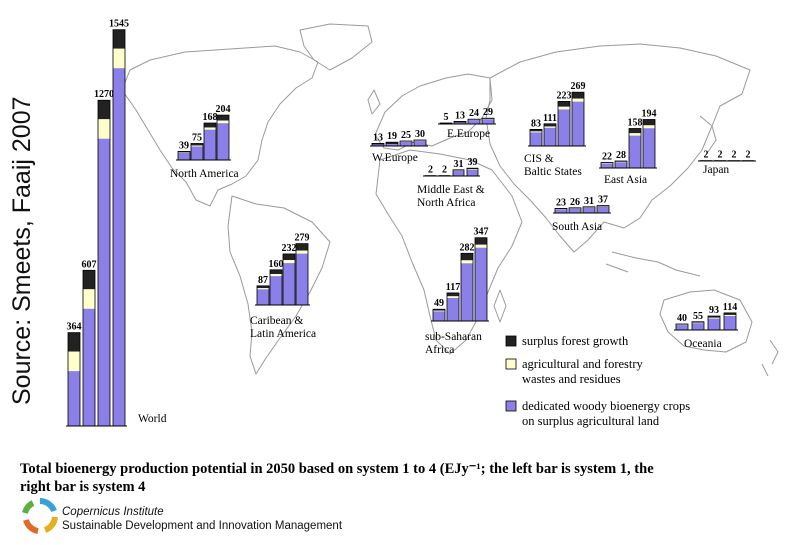  I want to click on east-asia-bar-2-surplus-forest, so click(621, 161).